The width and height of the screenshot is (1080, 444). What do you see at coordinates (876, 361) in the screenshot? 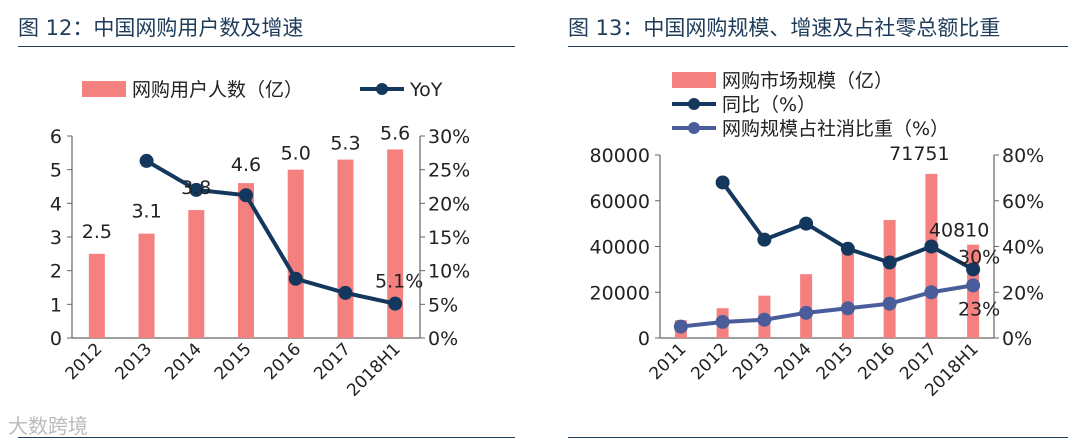
I see `chart2-category-label: 2016` at bounding box center [876, 361].